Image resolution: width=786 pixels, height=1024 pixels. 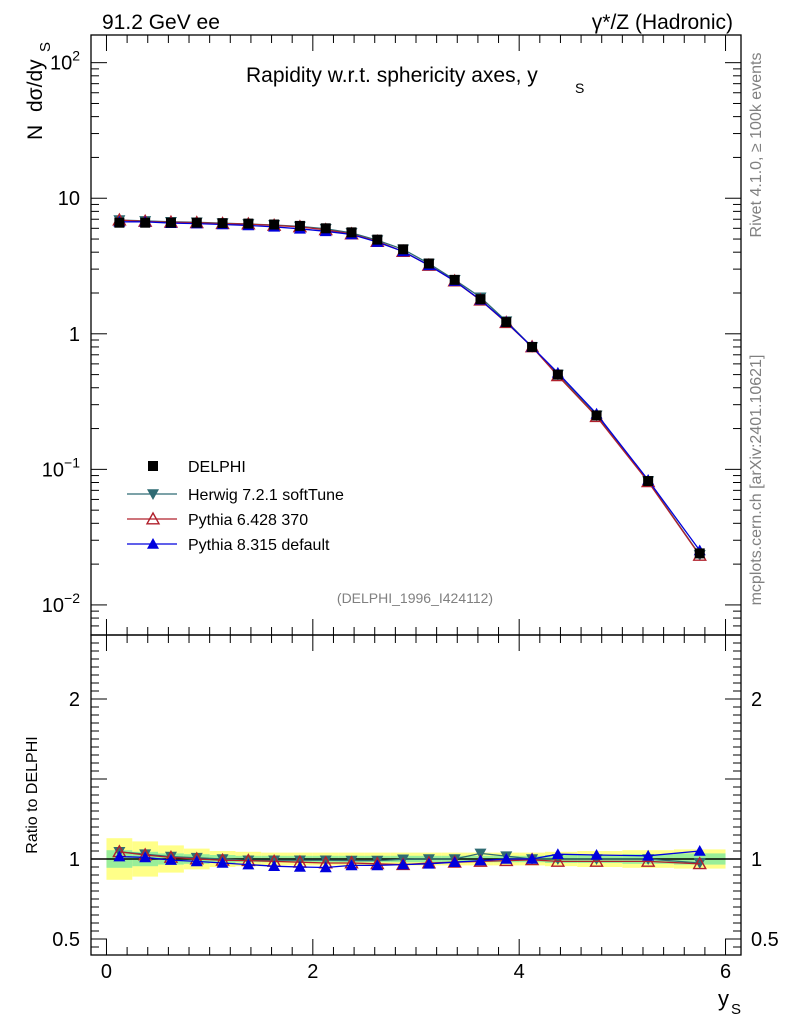 I want to click on ratio-series-pythia-8-315-default, so click(x=409, y=859).